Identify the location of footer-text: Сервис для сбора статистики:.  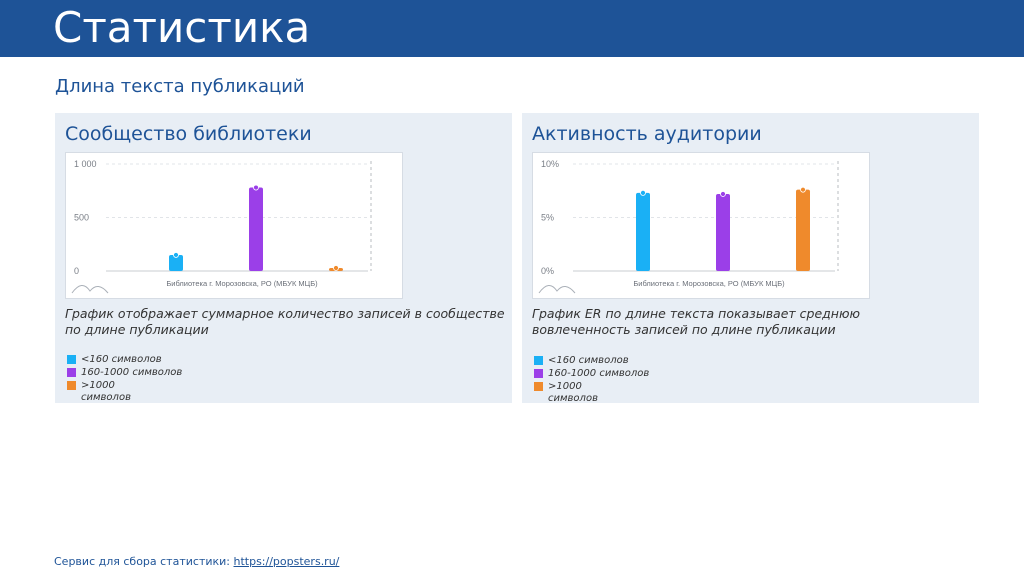
(144, 561).